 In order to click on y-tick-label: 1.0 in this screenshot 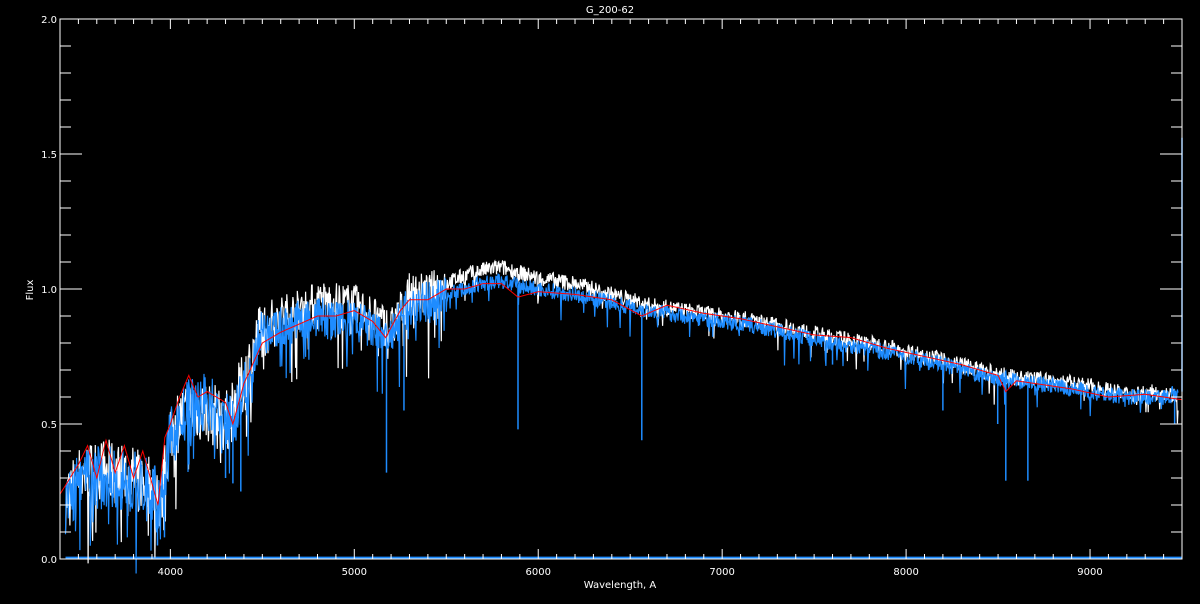, I will do `click(49, 290)`.